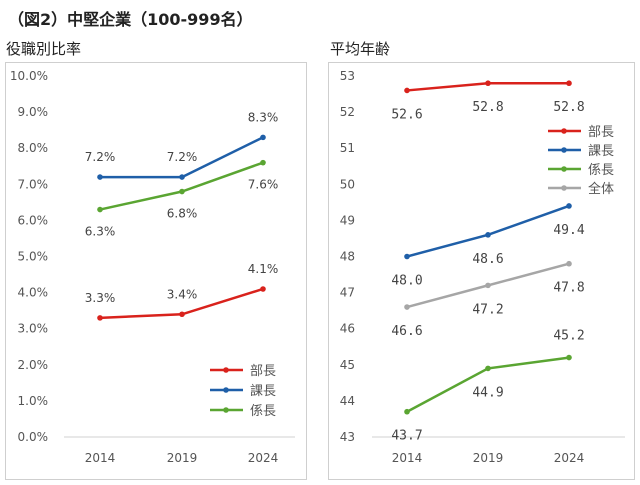 The image size is (640, 485). What do you see at coordinates (487, 392) in the screenshot?
I see `age-data-label: 44.9` at bounding box center [487, 392].